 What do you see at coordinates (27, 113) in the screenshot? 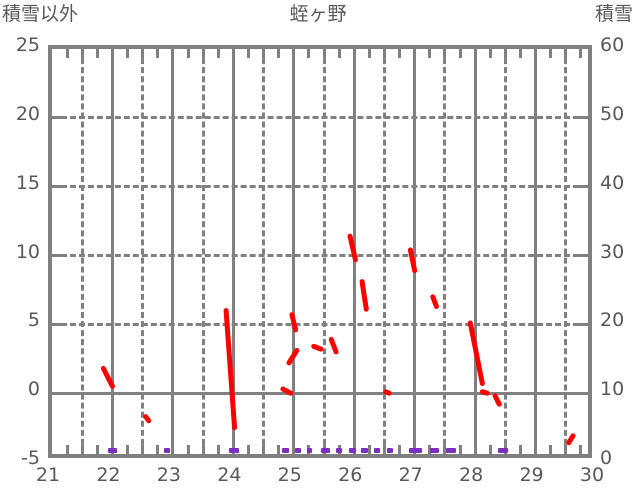
I see `y-axis-left-tick-label: 20` at bounding box center [27, 113].